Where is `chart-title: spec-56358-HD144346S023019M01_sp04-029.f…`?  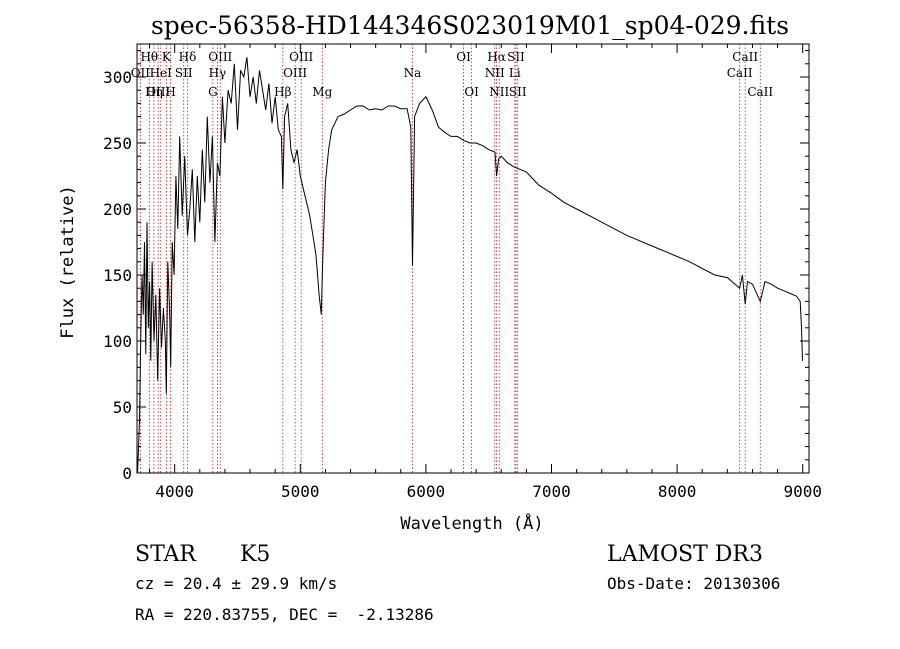 chart-title: spec-56358-HD144346S023019M01_sp04-029.f… is located at coordinates (470, 25).